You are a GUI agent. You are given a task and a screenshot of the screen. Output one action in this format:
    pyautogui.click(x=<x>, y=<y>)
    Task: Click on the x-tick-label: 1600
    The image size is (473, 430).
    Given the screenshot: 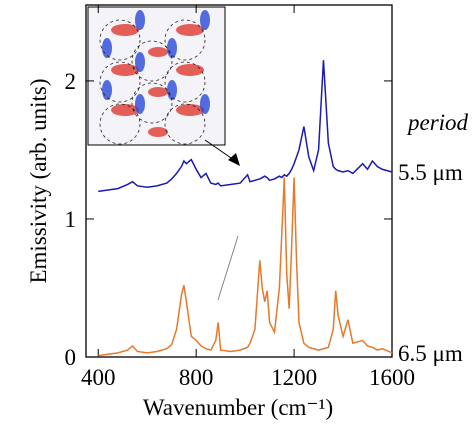 What is the action you would take?
    pyautogui.click(x=392, y=377)
    